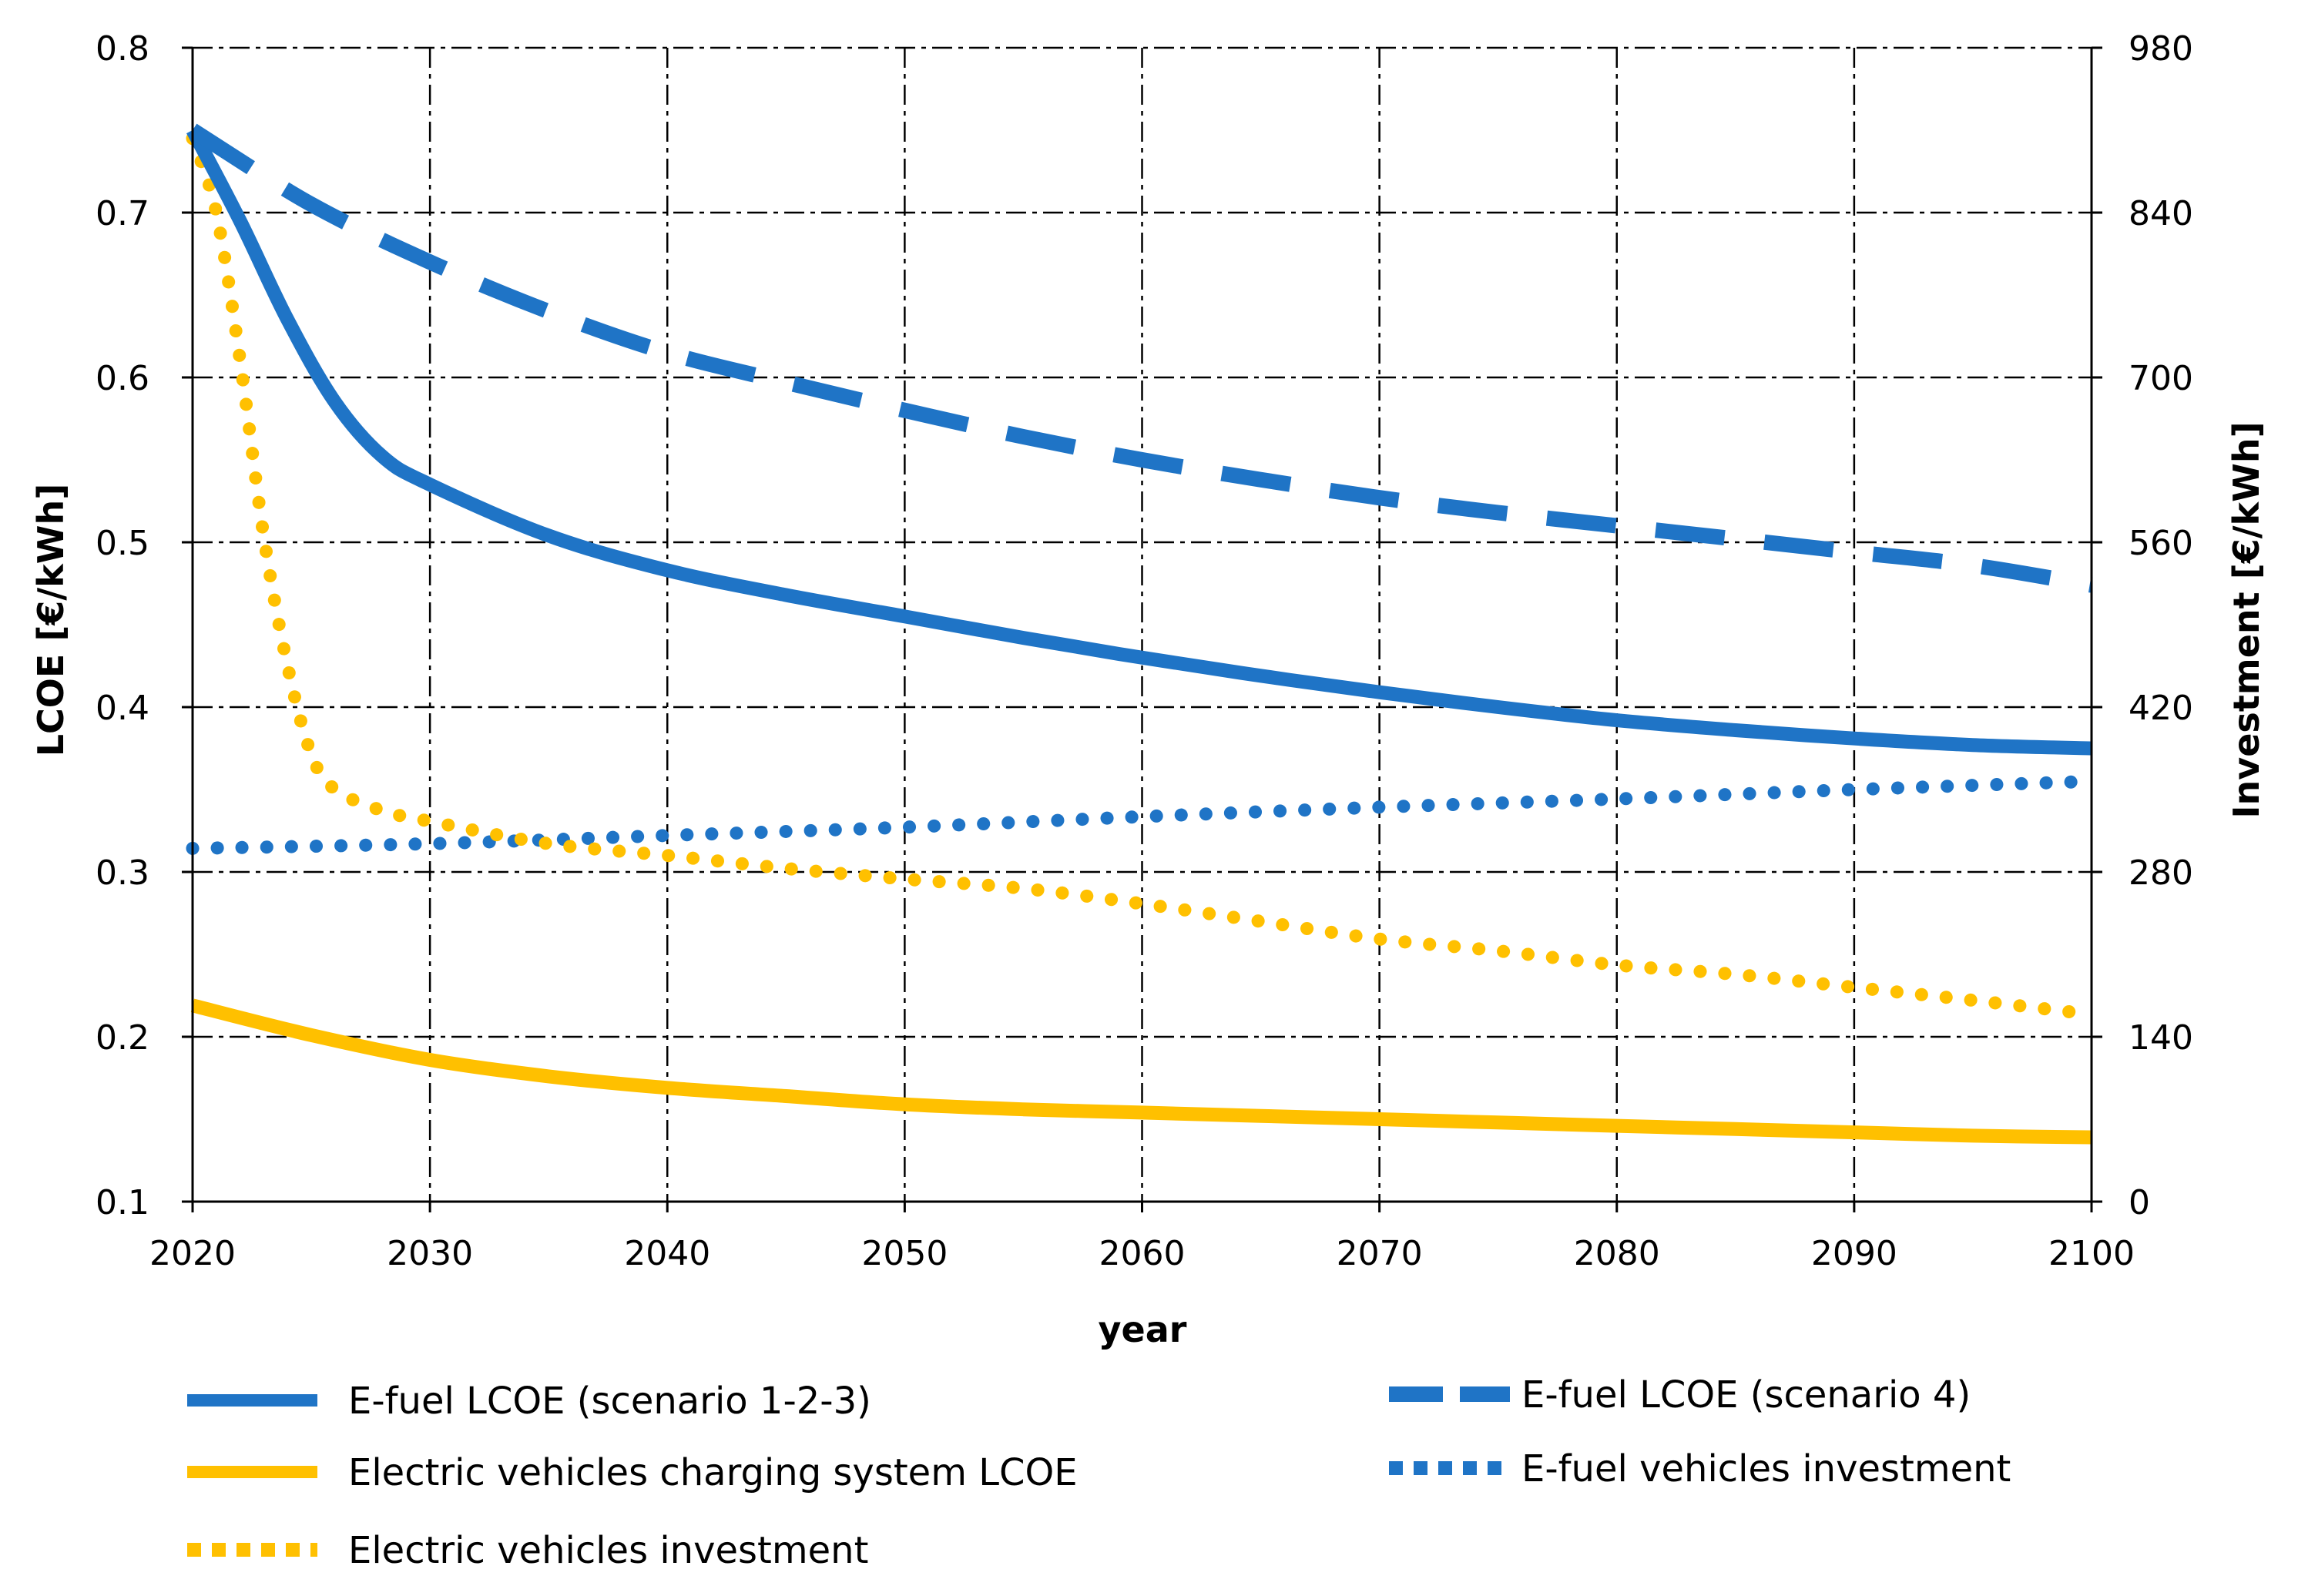 This screenshot has height=1596, width=2298. I want to click on x-tick-label: 2090, so click(1854, 1254).